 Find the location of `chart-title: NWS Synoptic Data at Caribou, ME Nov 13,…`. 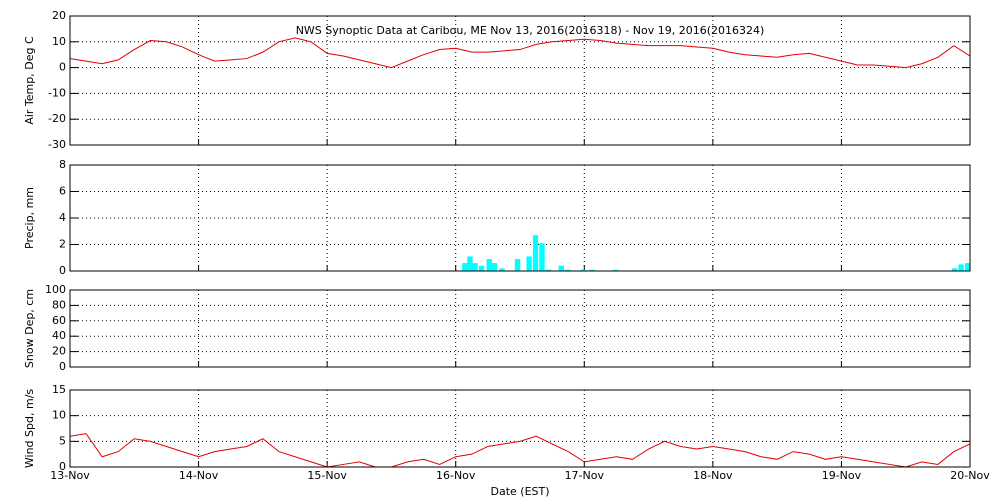

chart-title: NWS Synoptic Data at Caribou, ME Nov 13,… is located at coordinates (530, 30).